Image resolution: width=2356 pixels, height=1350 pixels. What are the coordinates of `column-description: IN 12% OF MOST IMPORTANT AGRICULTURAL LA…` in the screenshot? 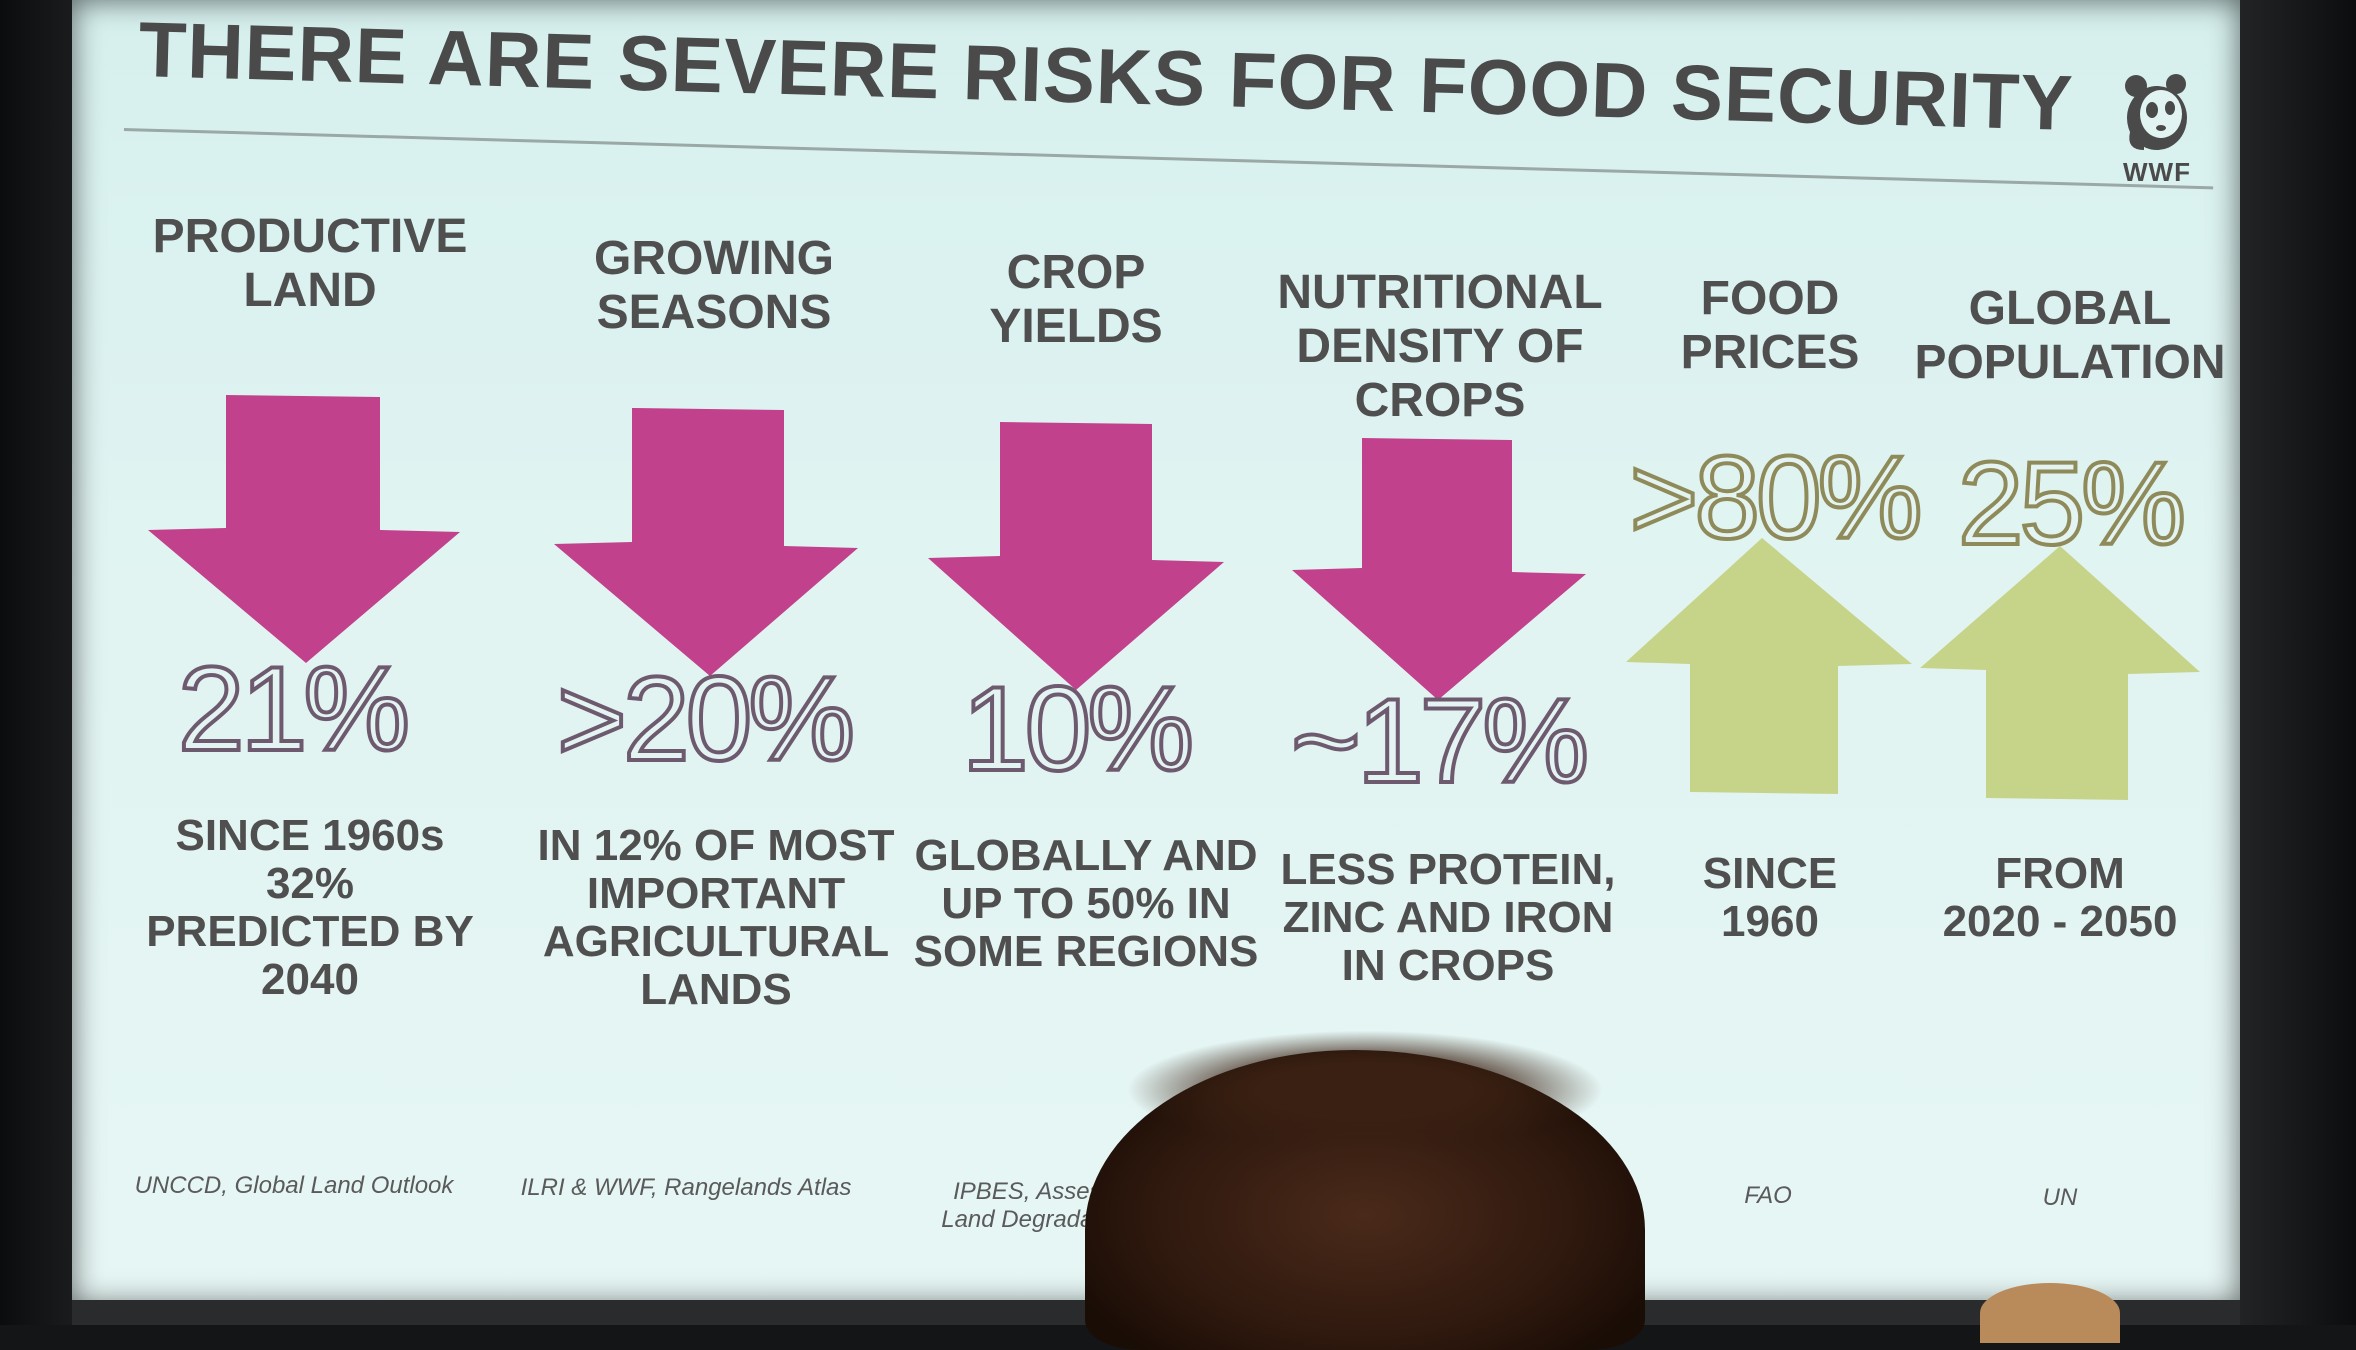 It's located at (716, 917).